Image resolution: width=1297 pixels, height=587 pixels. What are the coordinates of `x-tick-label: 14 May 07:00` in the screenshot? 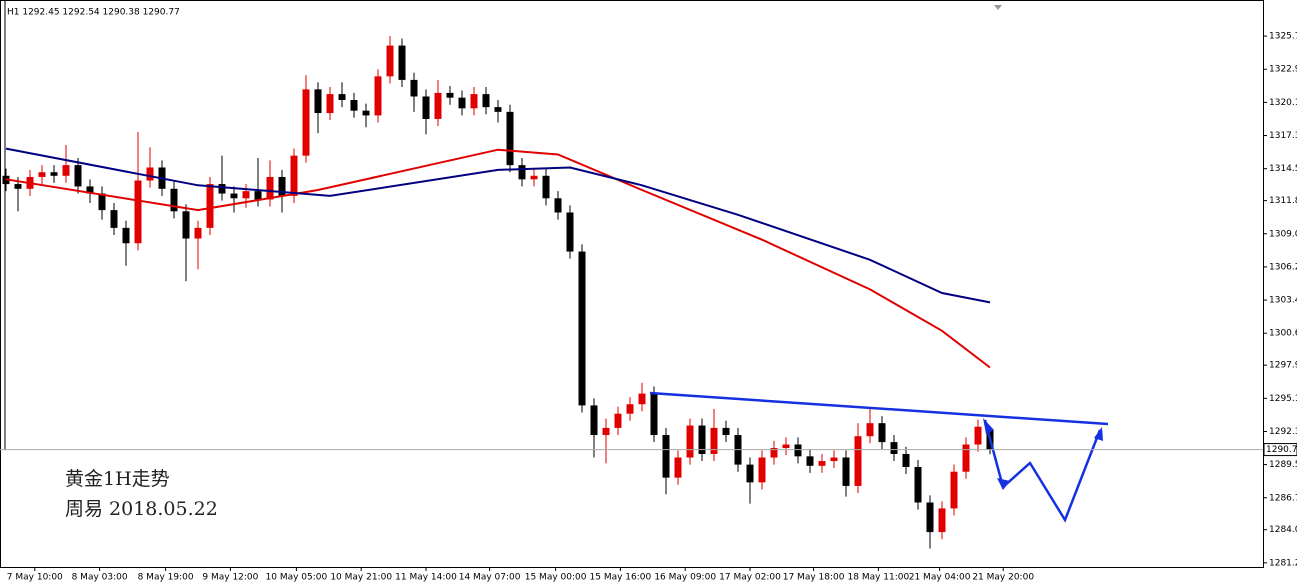 It's located at (490, 578).